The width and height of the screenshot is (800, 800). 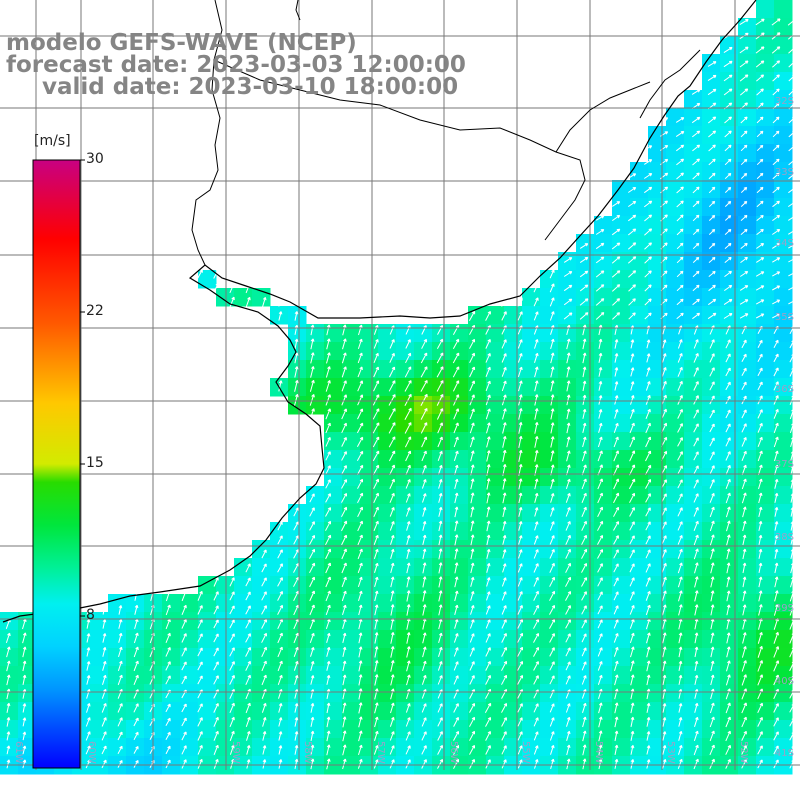 I want to click on colorbar-tick-15: 15, so click(x=95, y=463).